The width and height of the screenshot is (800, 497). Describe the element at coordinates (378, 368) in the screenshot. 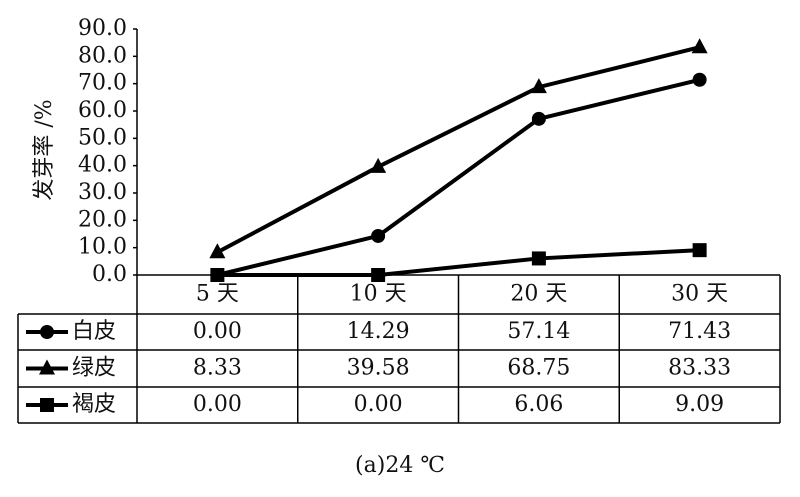

I see `table-cell: 39.58` at that location.